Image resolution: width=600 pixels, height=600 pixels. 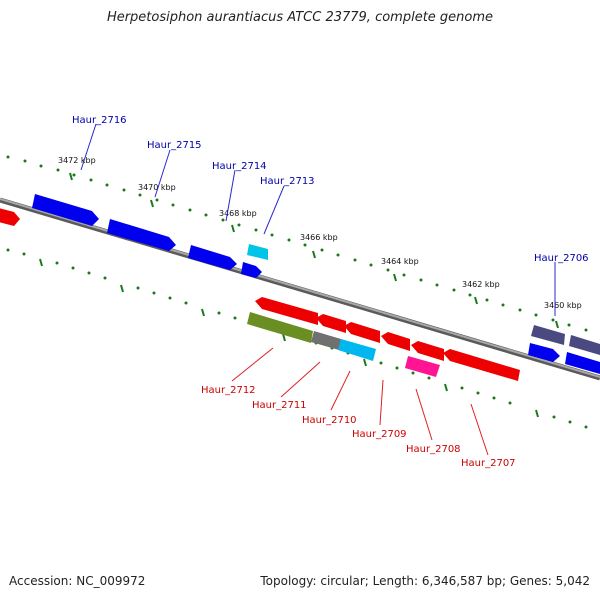 I want to click on gene-arrow-forward, so click(x=10, y=216).